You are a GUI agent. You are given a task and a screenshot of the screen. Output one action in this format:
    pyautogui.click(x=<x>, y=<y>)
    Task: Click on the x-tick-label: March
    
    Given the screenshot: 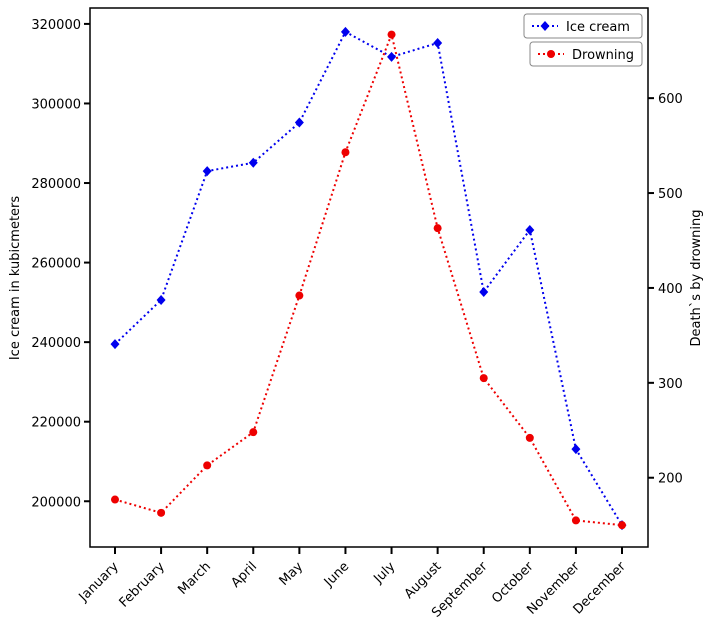 What is the action you would take?
    pyautogui.click(x=194, y=578)
    